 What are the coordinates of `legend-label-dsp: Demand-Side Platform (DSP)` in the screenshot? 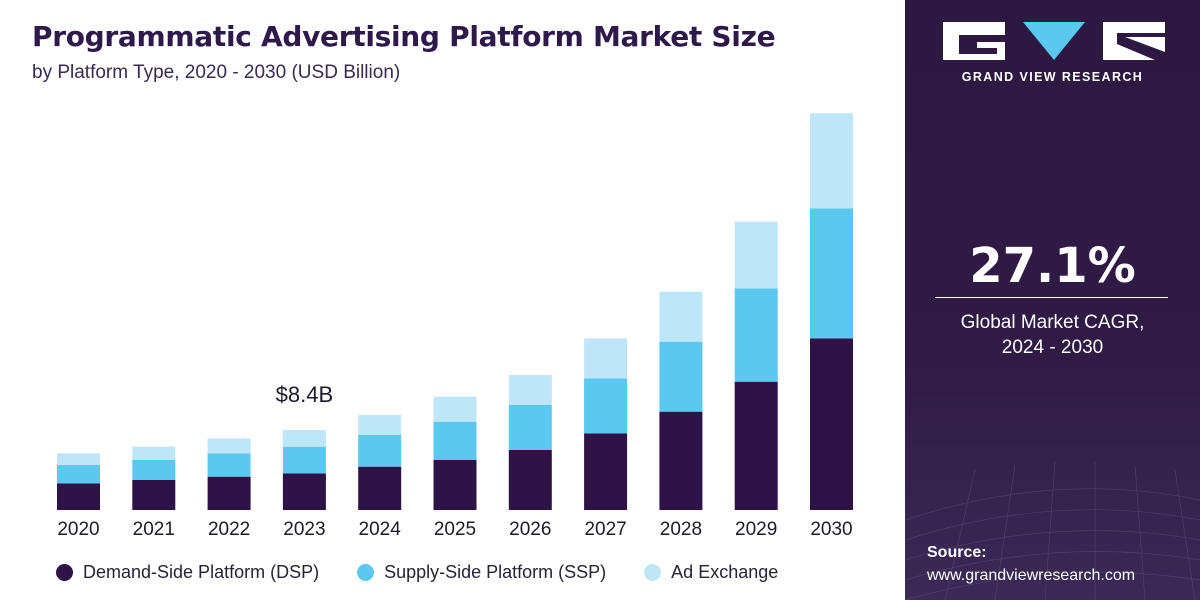 It's located at (201, 572).